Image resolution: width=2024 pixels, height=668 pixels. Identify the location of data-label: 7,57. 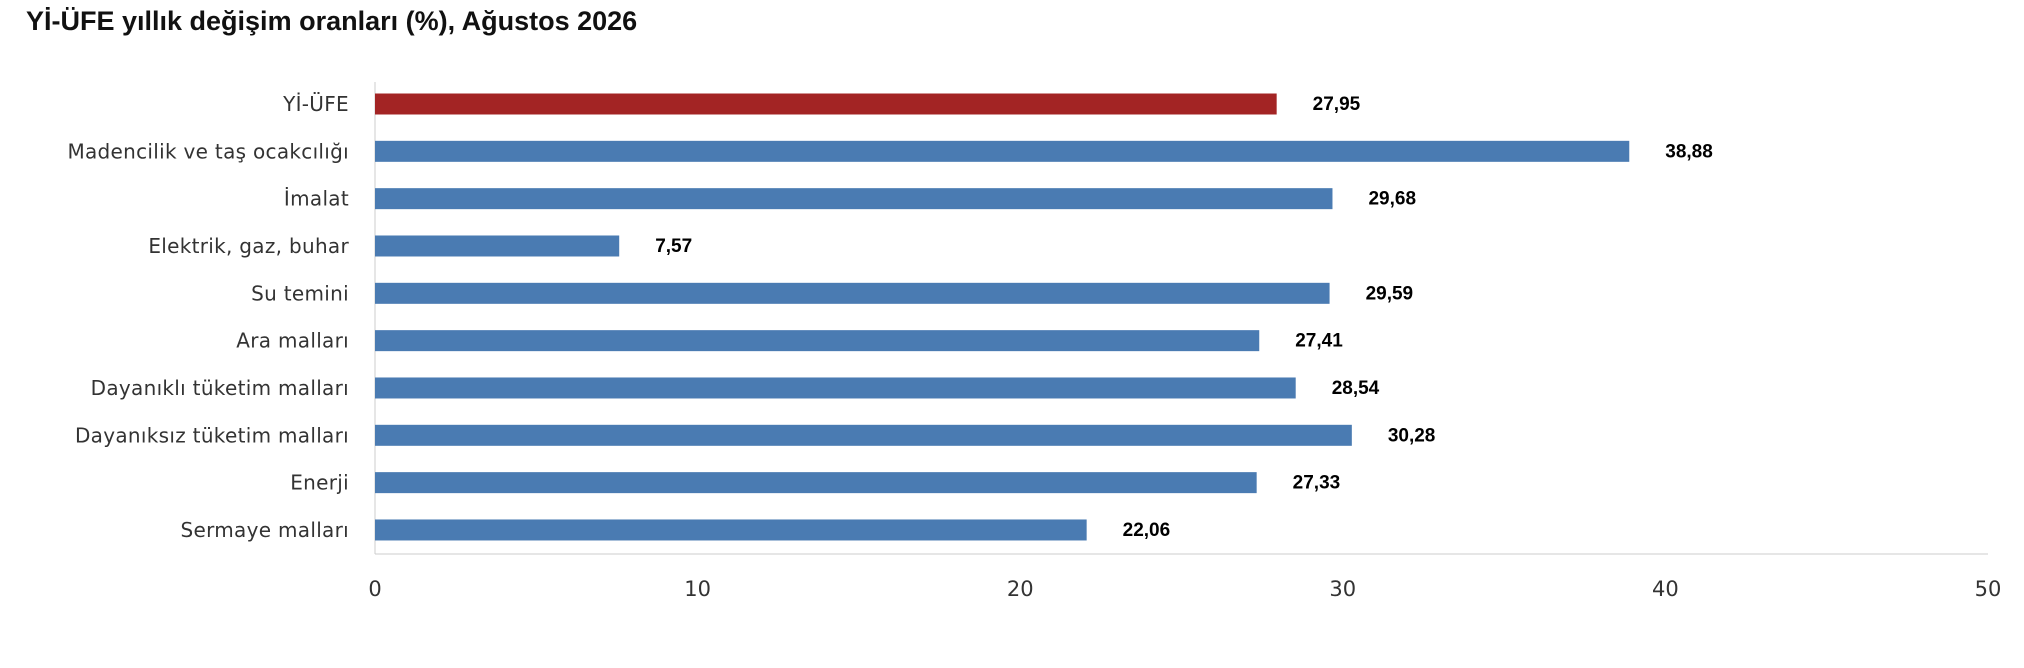
(673, 246).